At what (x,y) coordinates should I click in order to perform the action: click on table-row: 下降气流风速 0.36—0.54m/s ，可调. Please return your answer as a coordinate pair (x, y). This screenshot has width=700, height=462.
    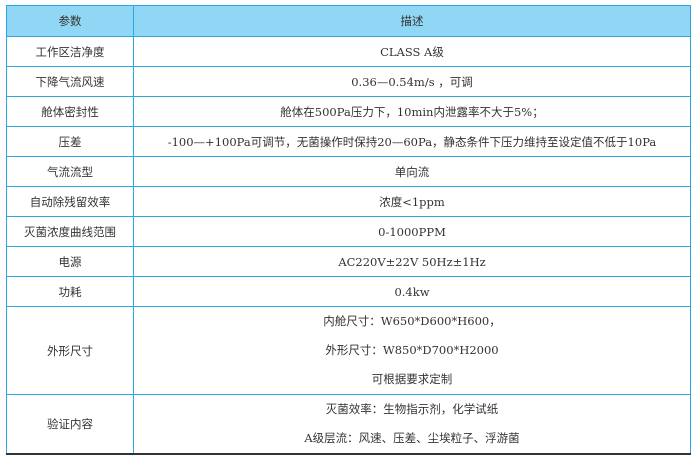
    Looking at the image, I should click on (348, 81).